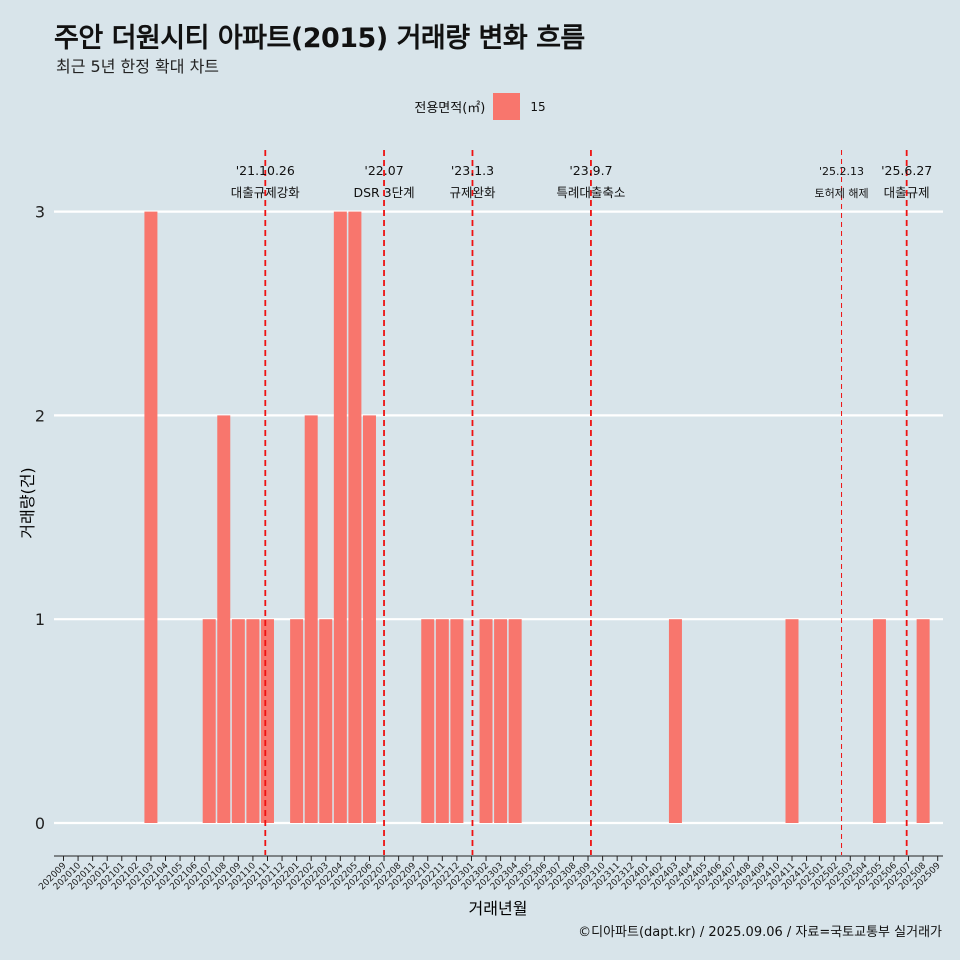 The width and height of the screenshot is (960, 960). What do you see at coordinates (841, 193) in the screenshot?
I see `event-label: 토허제 해제` at bounding box center [841, 193].